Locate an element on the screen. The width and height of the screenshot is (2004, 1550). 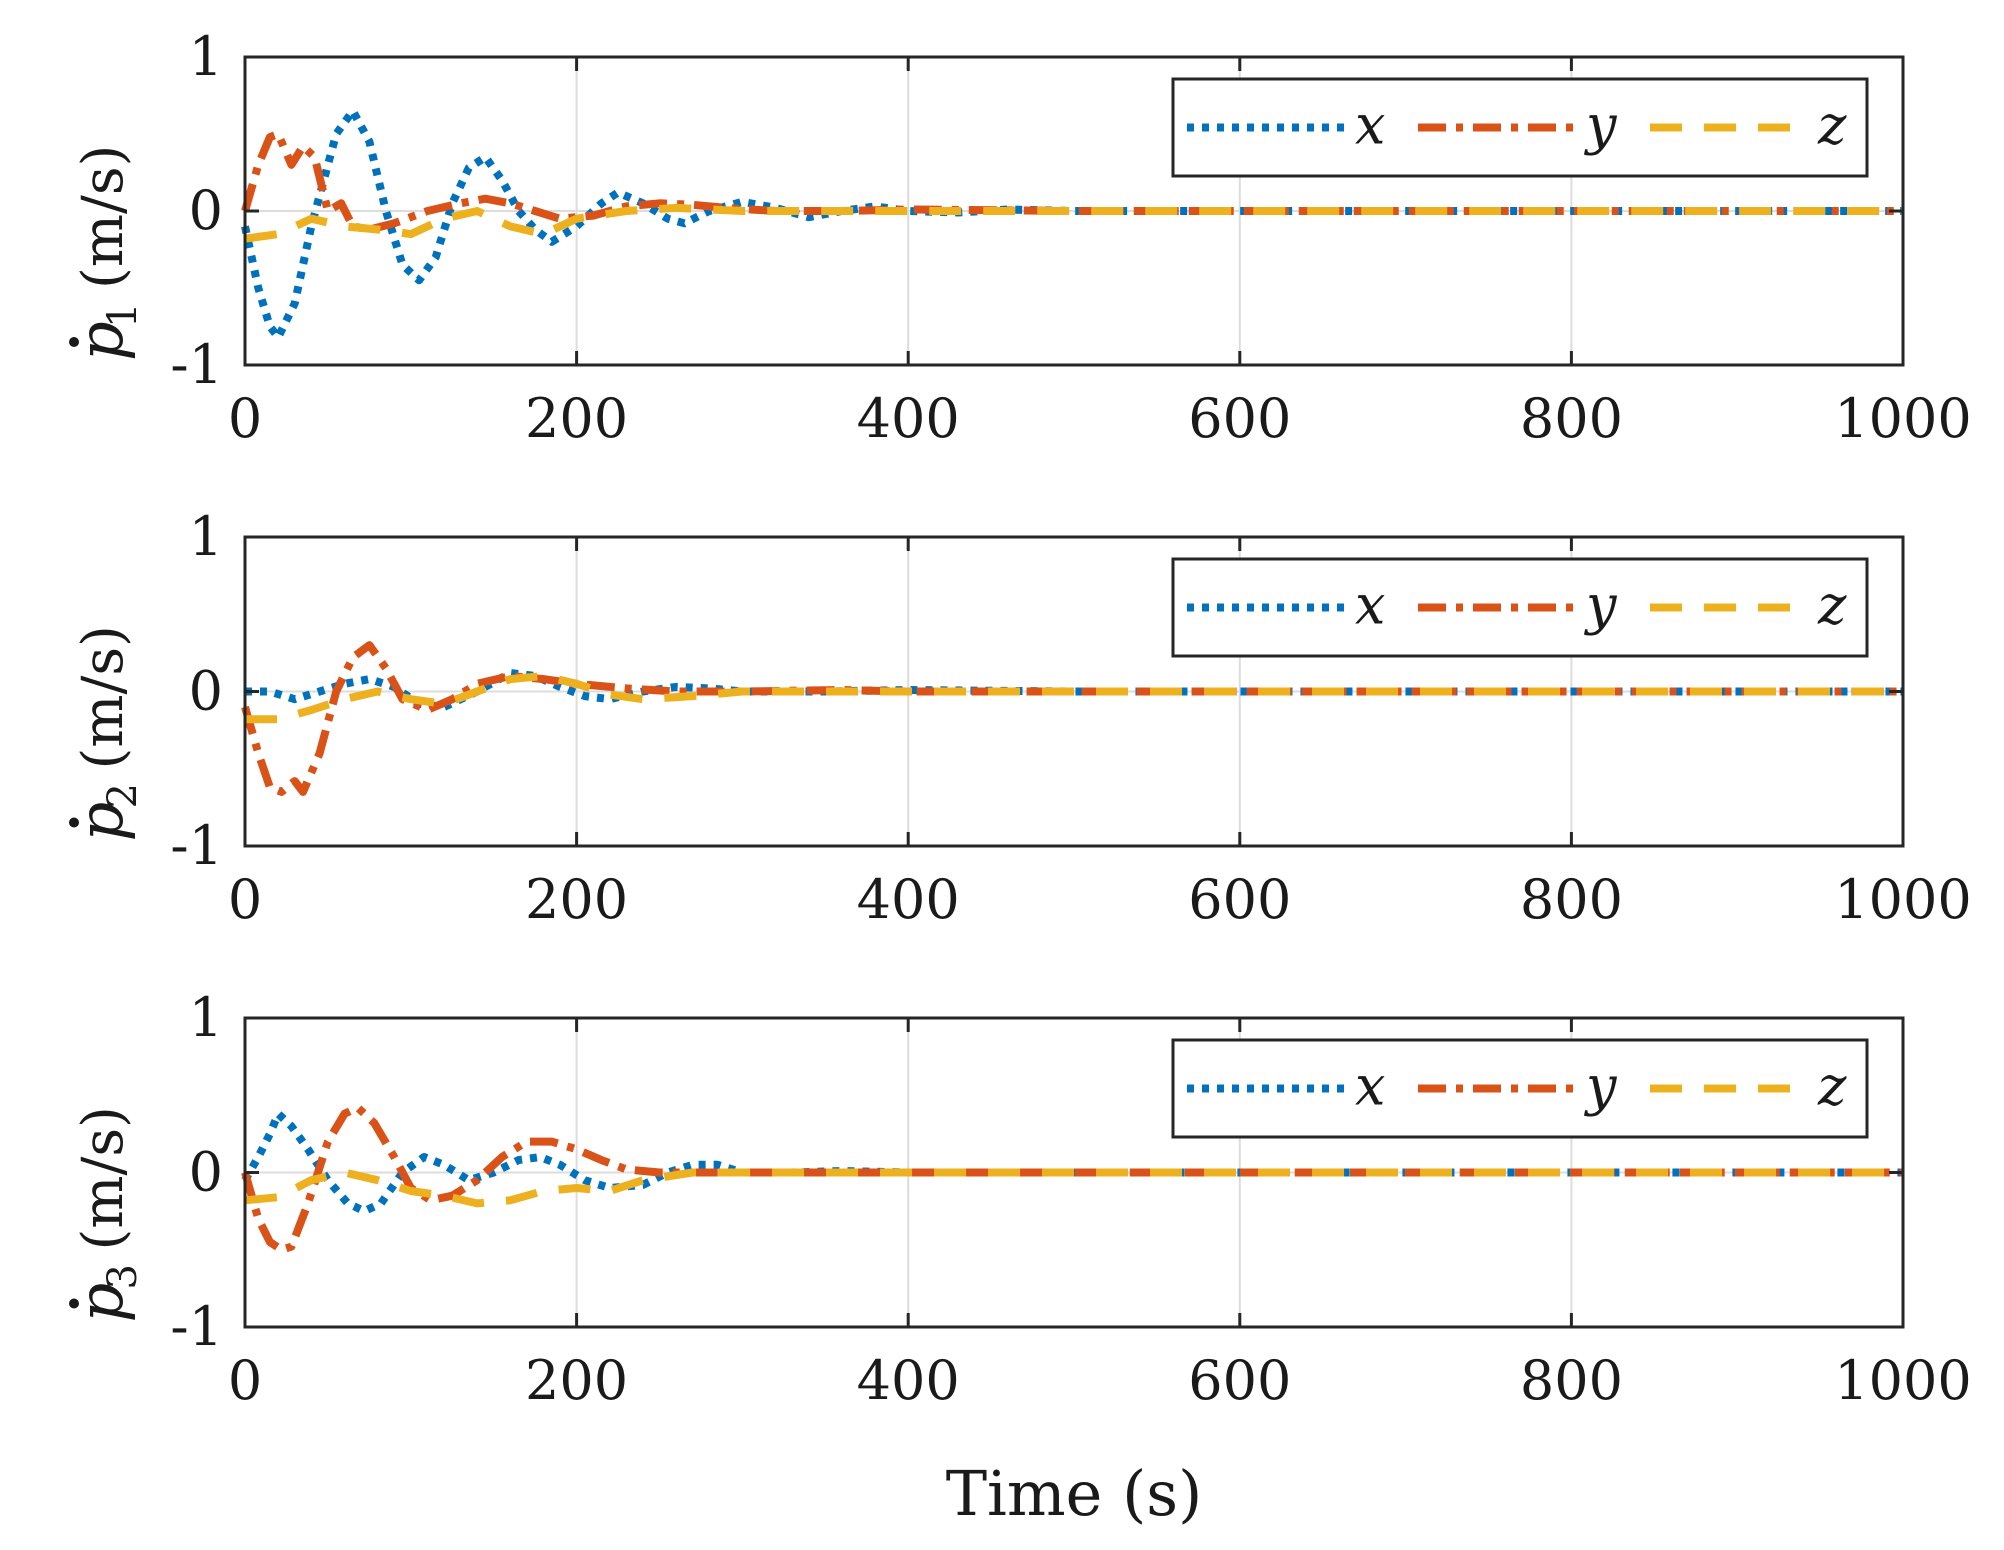
y-axis-label: p1(m/s) is located at coordinates (105, 253).